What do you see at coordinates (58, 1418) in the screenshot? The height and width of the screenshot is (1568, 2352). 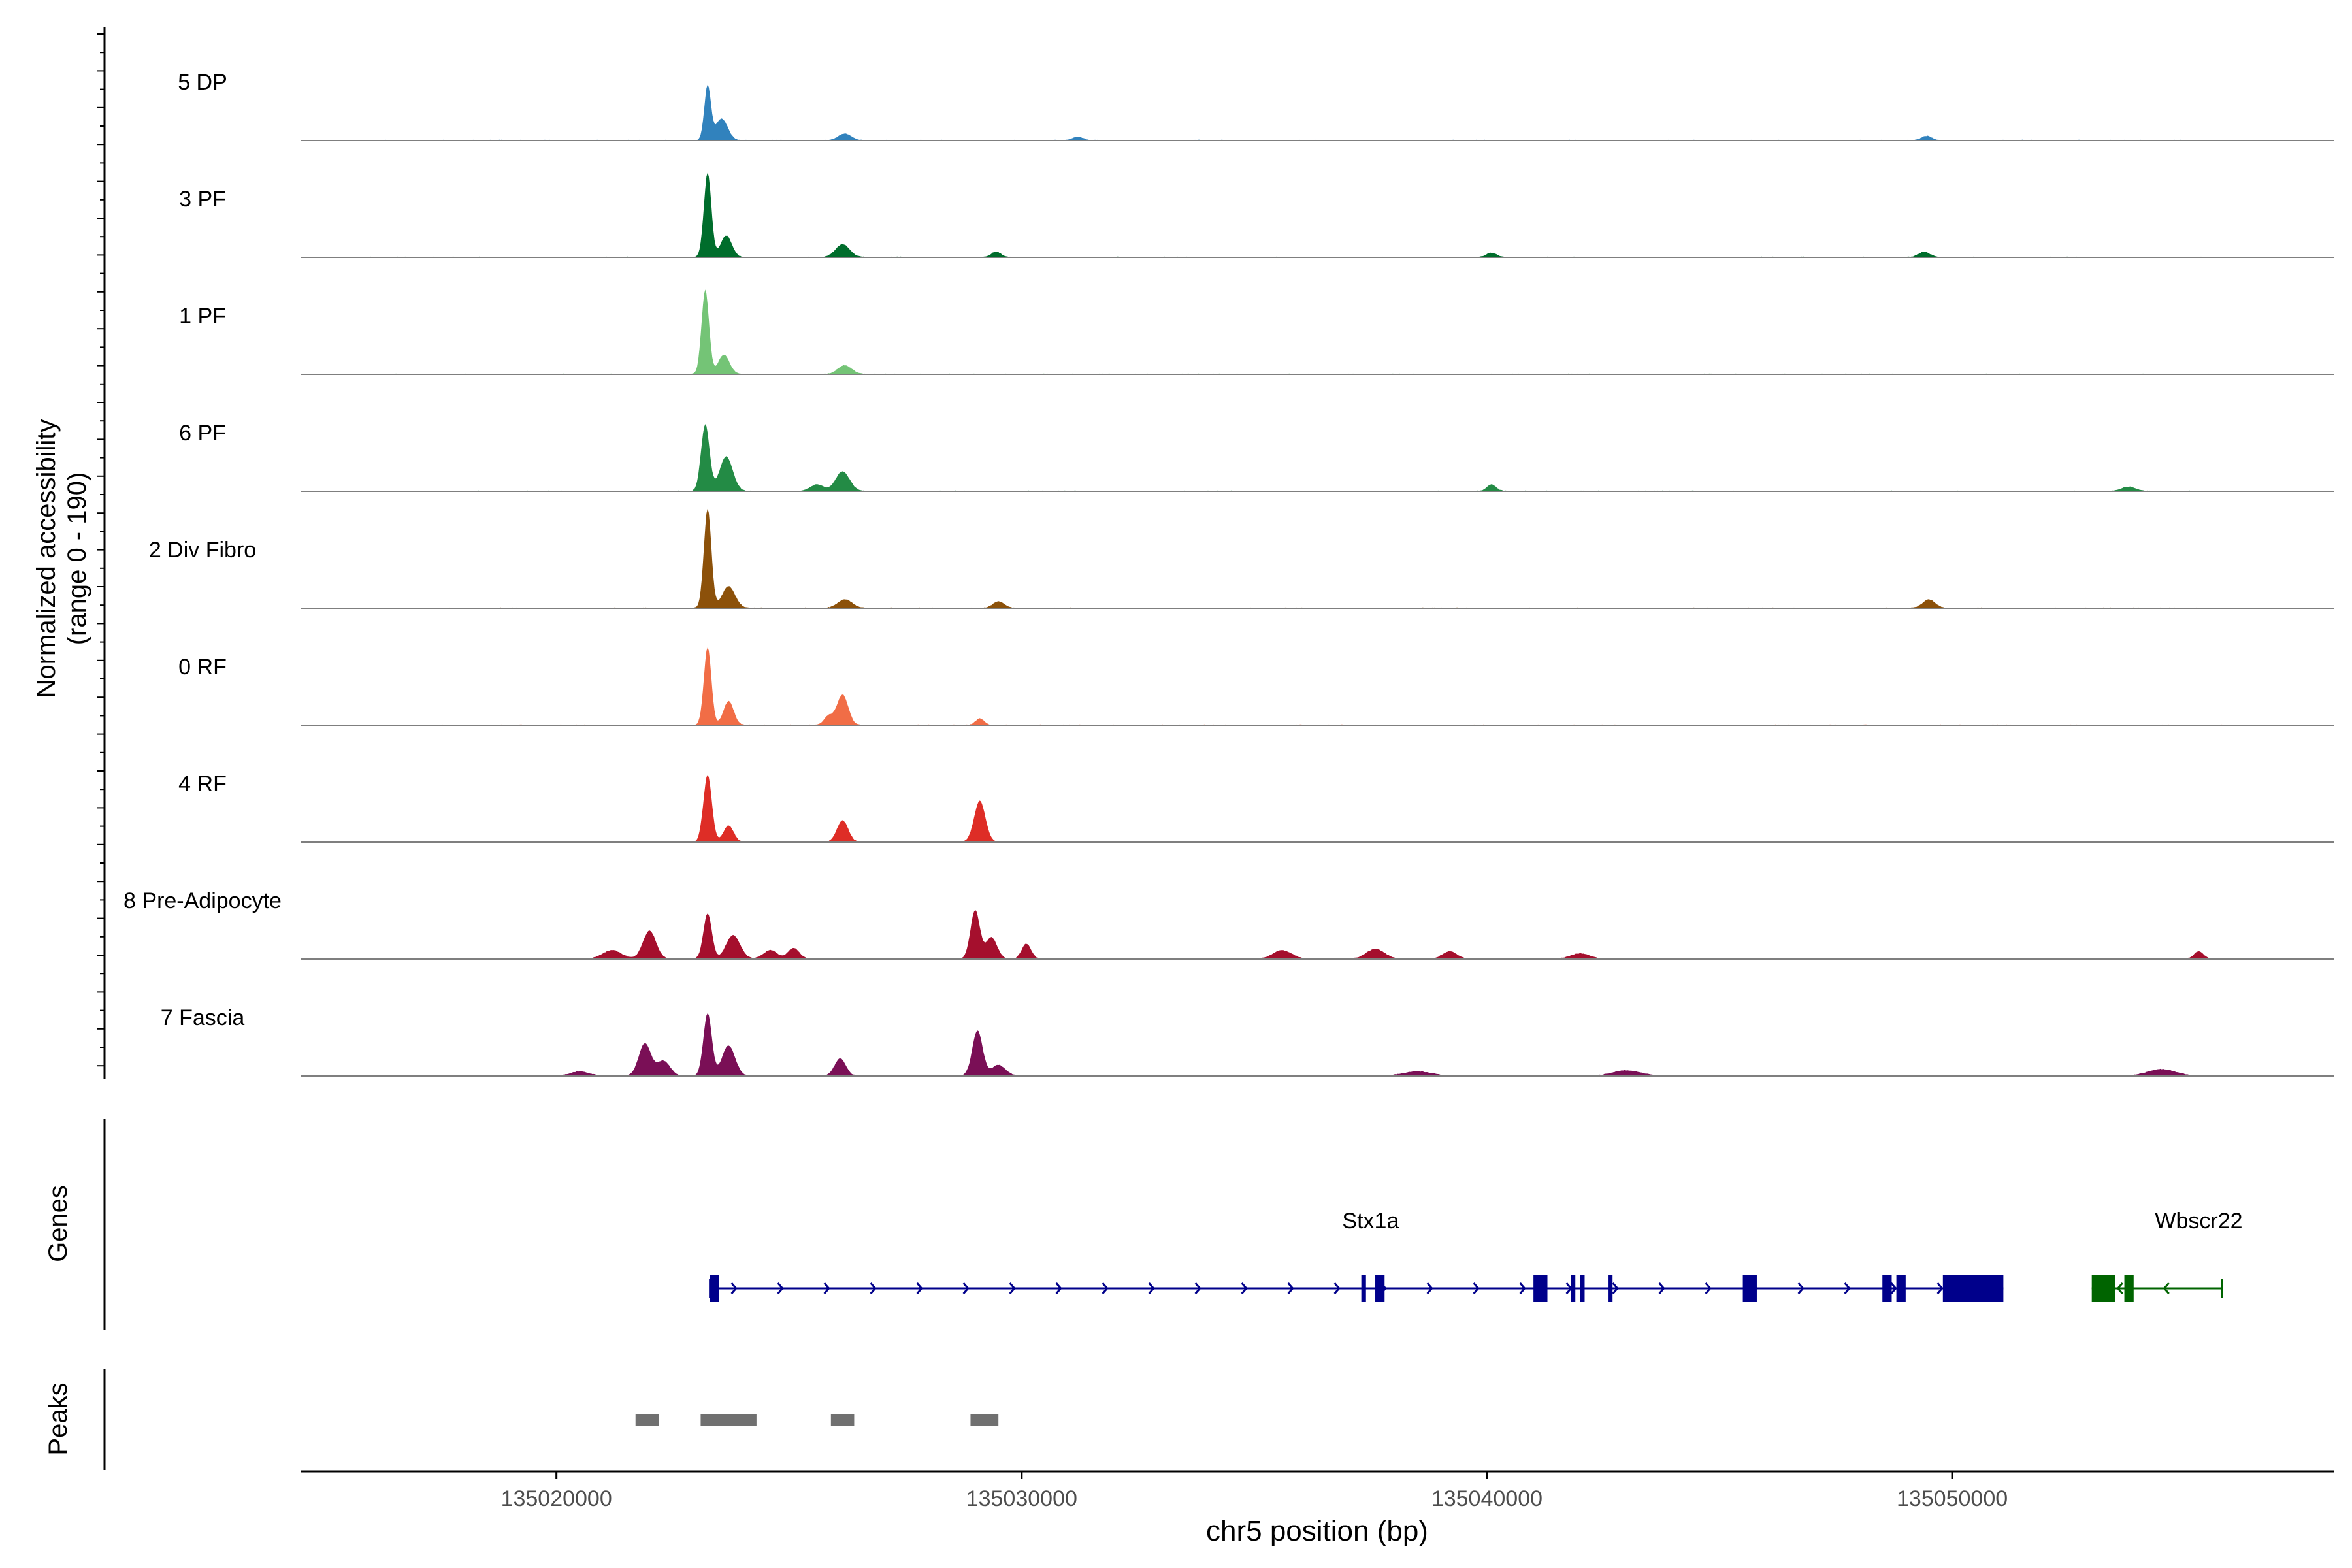 I see `peaks-panel-label: Peaks` at bounding box center [58, 1418].